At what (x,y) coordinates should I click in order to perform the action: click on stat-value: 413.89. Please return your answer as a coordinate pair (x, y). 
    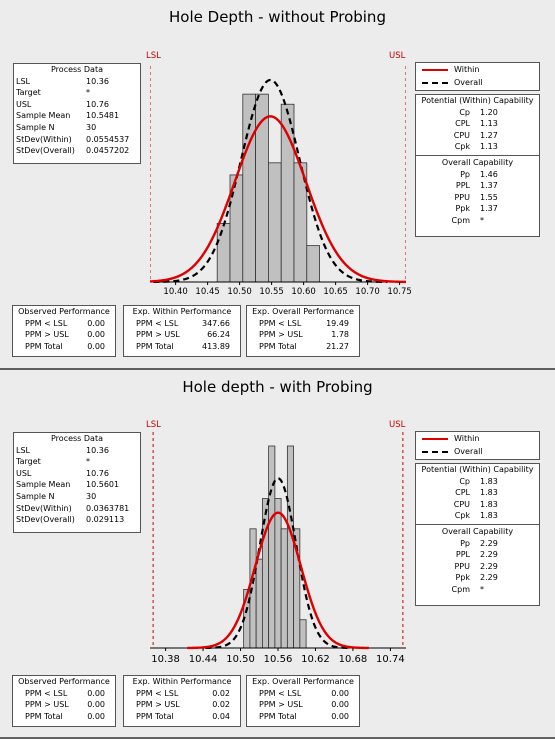
    Looking at the image, I should click on (216, 346).